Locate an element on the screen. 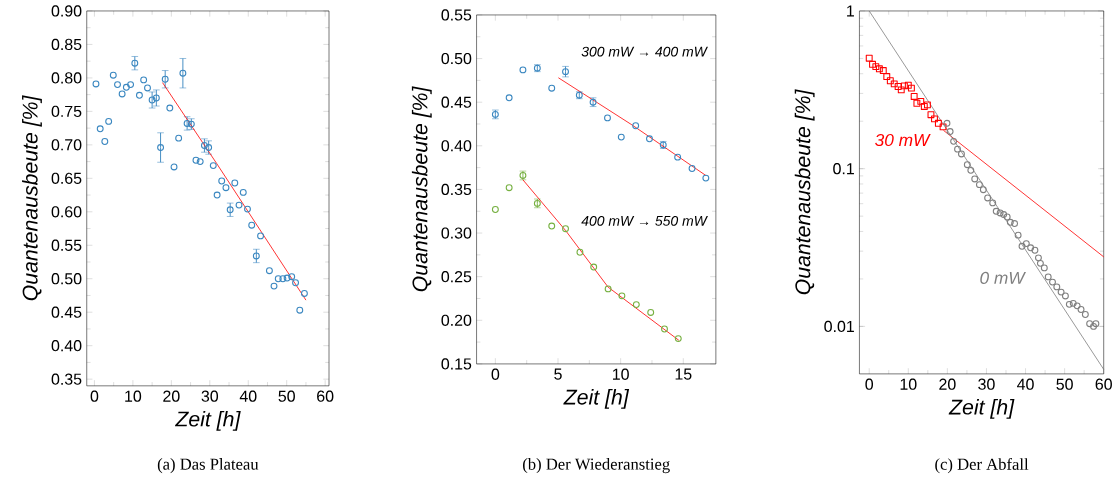 The width and height of the screenshot is (1117, 484). series-label: 30 mW is located at coordinates (903, 140).